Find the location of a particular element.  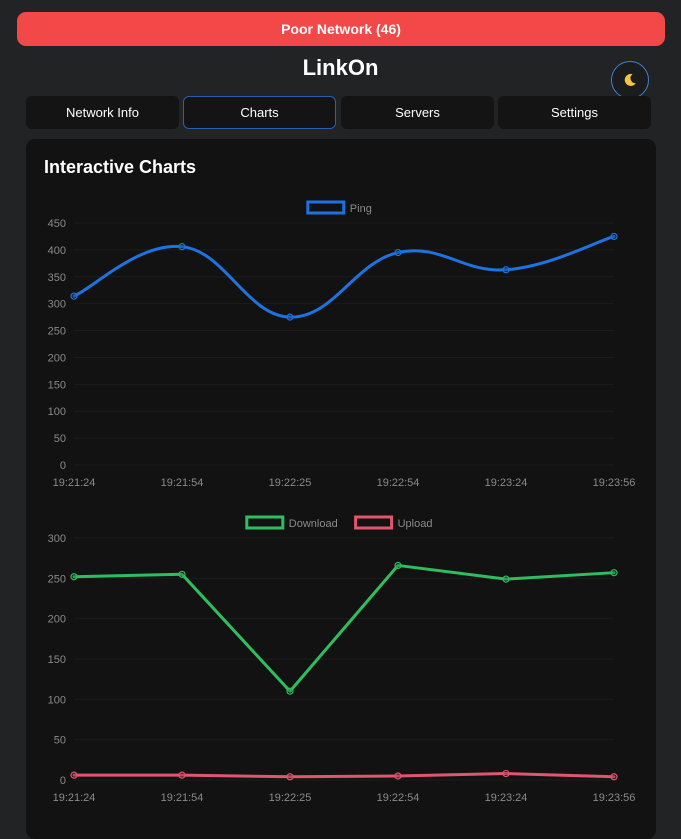

series-line-upload is located at coordinates (344, 775).